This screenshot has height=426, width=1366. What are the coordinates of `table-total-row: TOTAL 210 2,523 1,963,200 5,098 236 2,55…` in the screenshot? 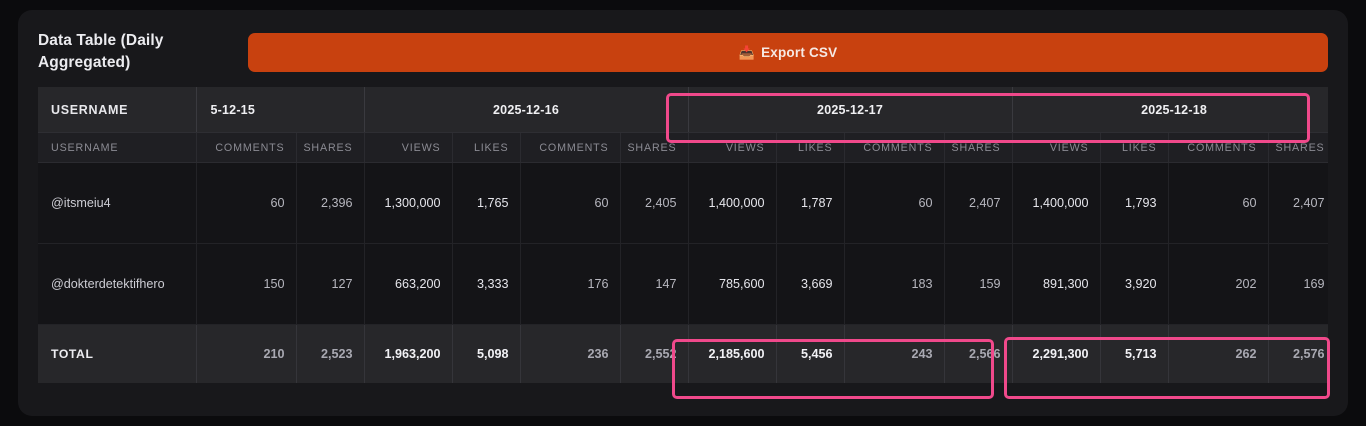 It's located at (683, 353).